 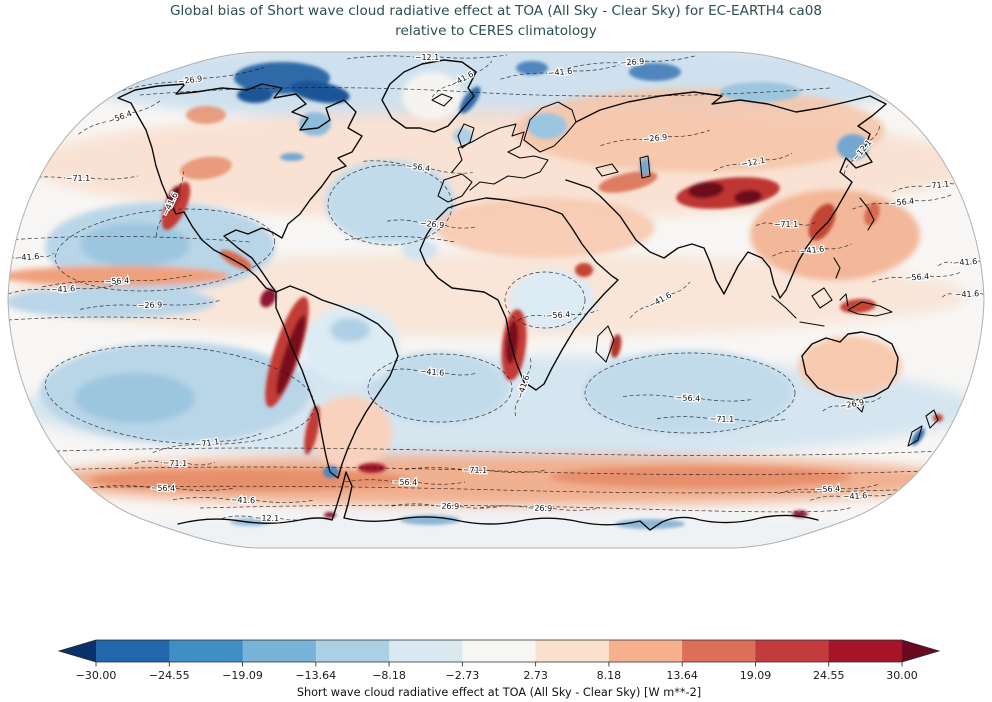 What do you see at coordinates (609, 675) in the screenshot?
I see `colorbar-tick-label: 8.18` at bounding box center [609, 675].